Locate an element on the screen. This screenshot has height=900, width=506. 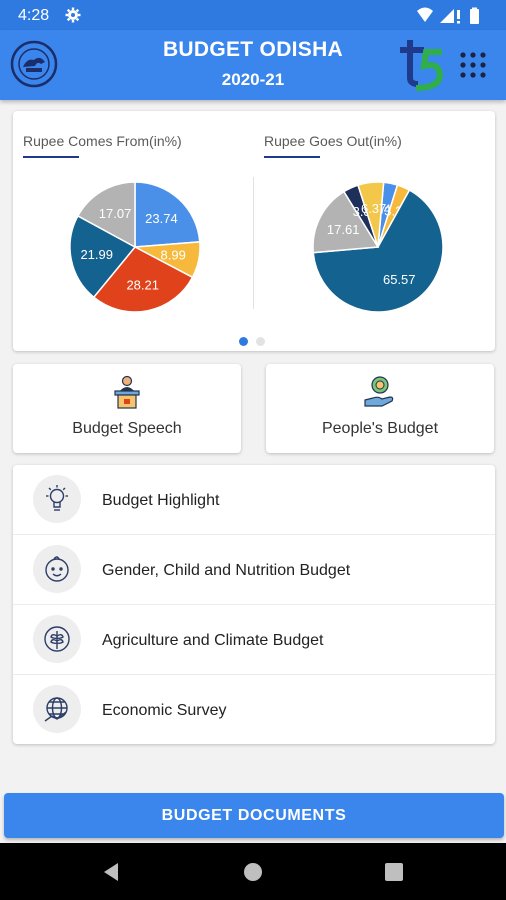
list-item-budget-highlight: Budget Highlight is located at coordinates (254, 500).